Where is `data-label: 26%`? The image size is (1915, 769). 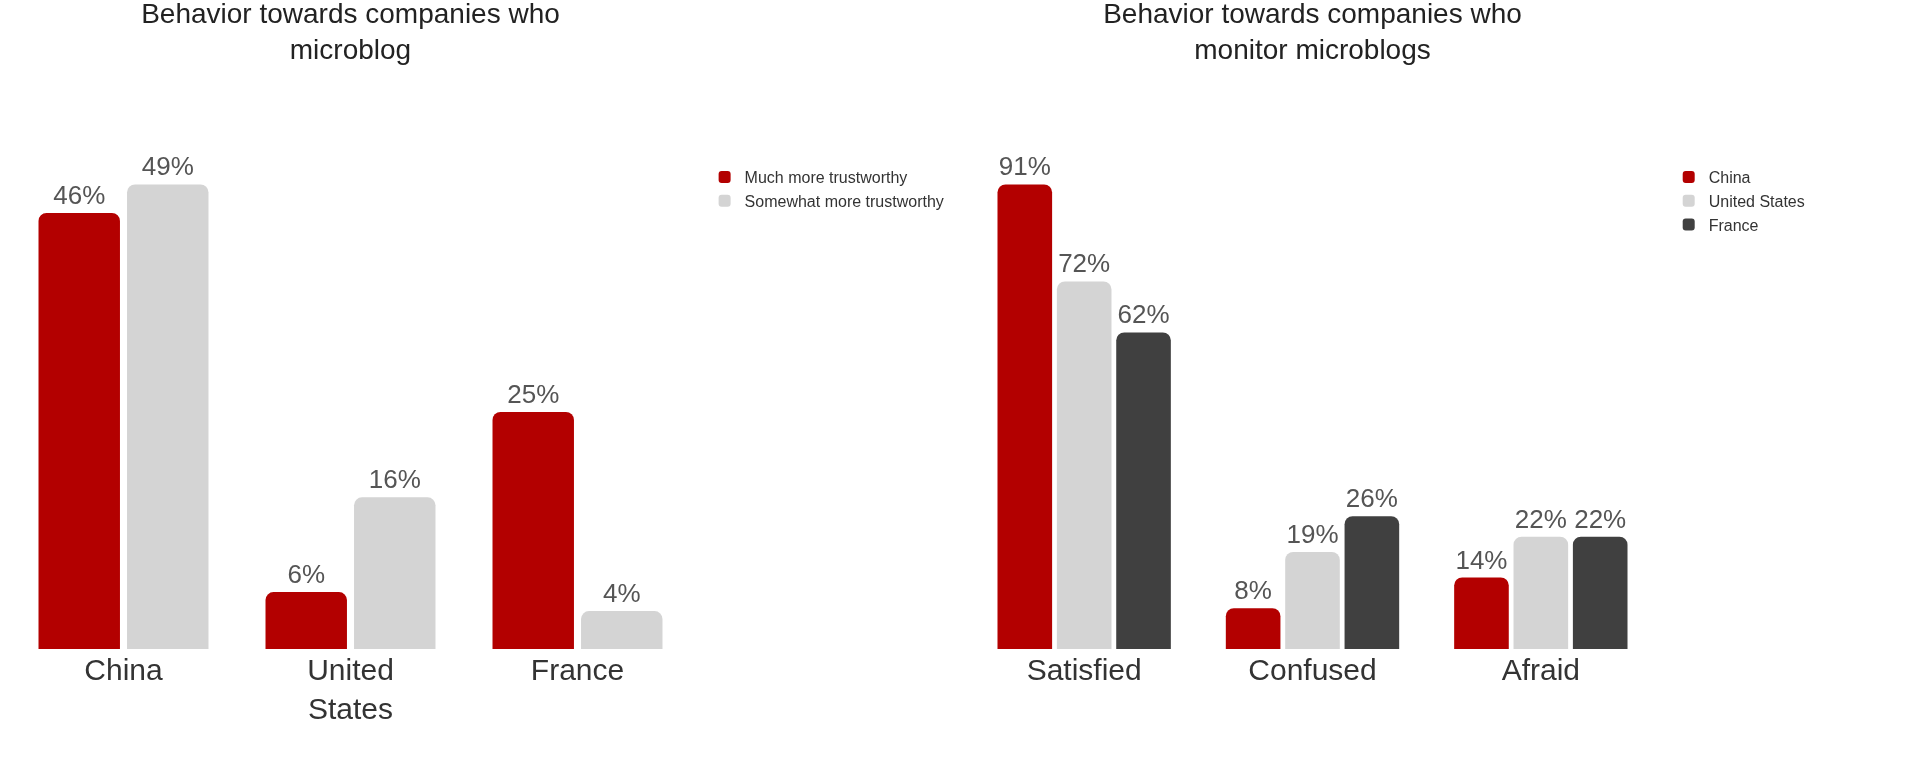
data-label: 26% is located at coordinates (1371, 498).